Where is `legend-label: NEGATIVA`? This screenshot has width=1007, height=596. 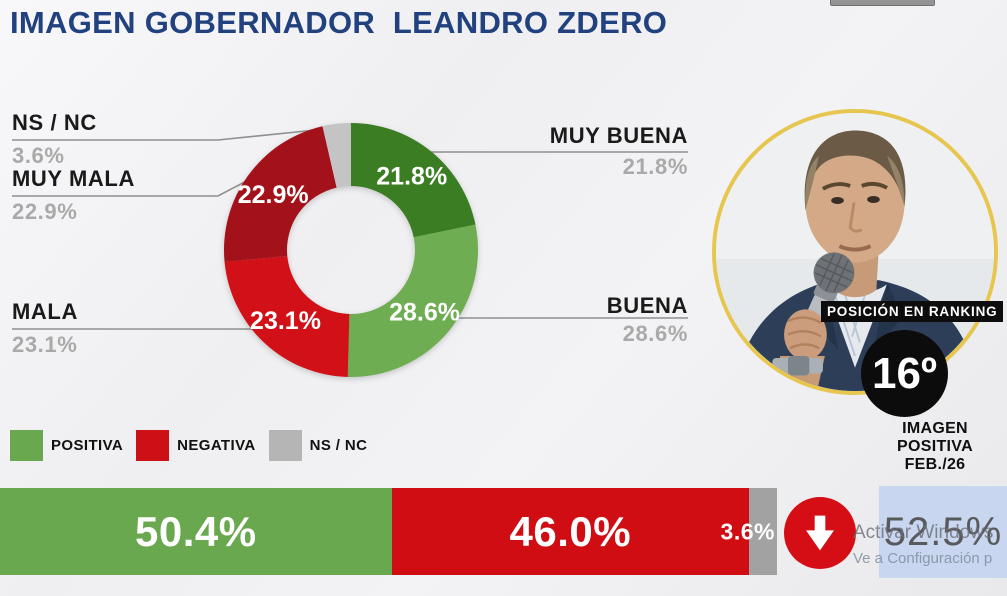 legend-label: NEGATIVA is located at coordinates (216, 445).